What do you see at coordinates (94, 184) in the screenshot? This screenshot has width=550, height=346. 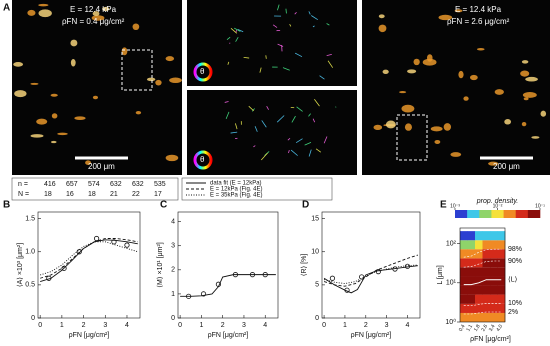 I see `table-cell: 574` at bounding box center [94, 184].